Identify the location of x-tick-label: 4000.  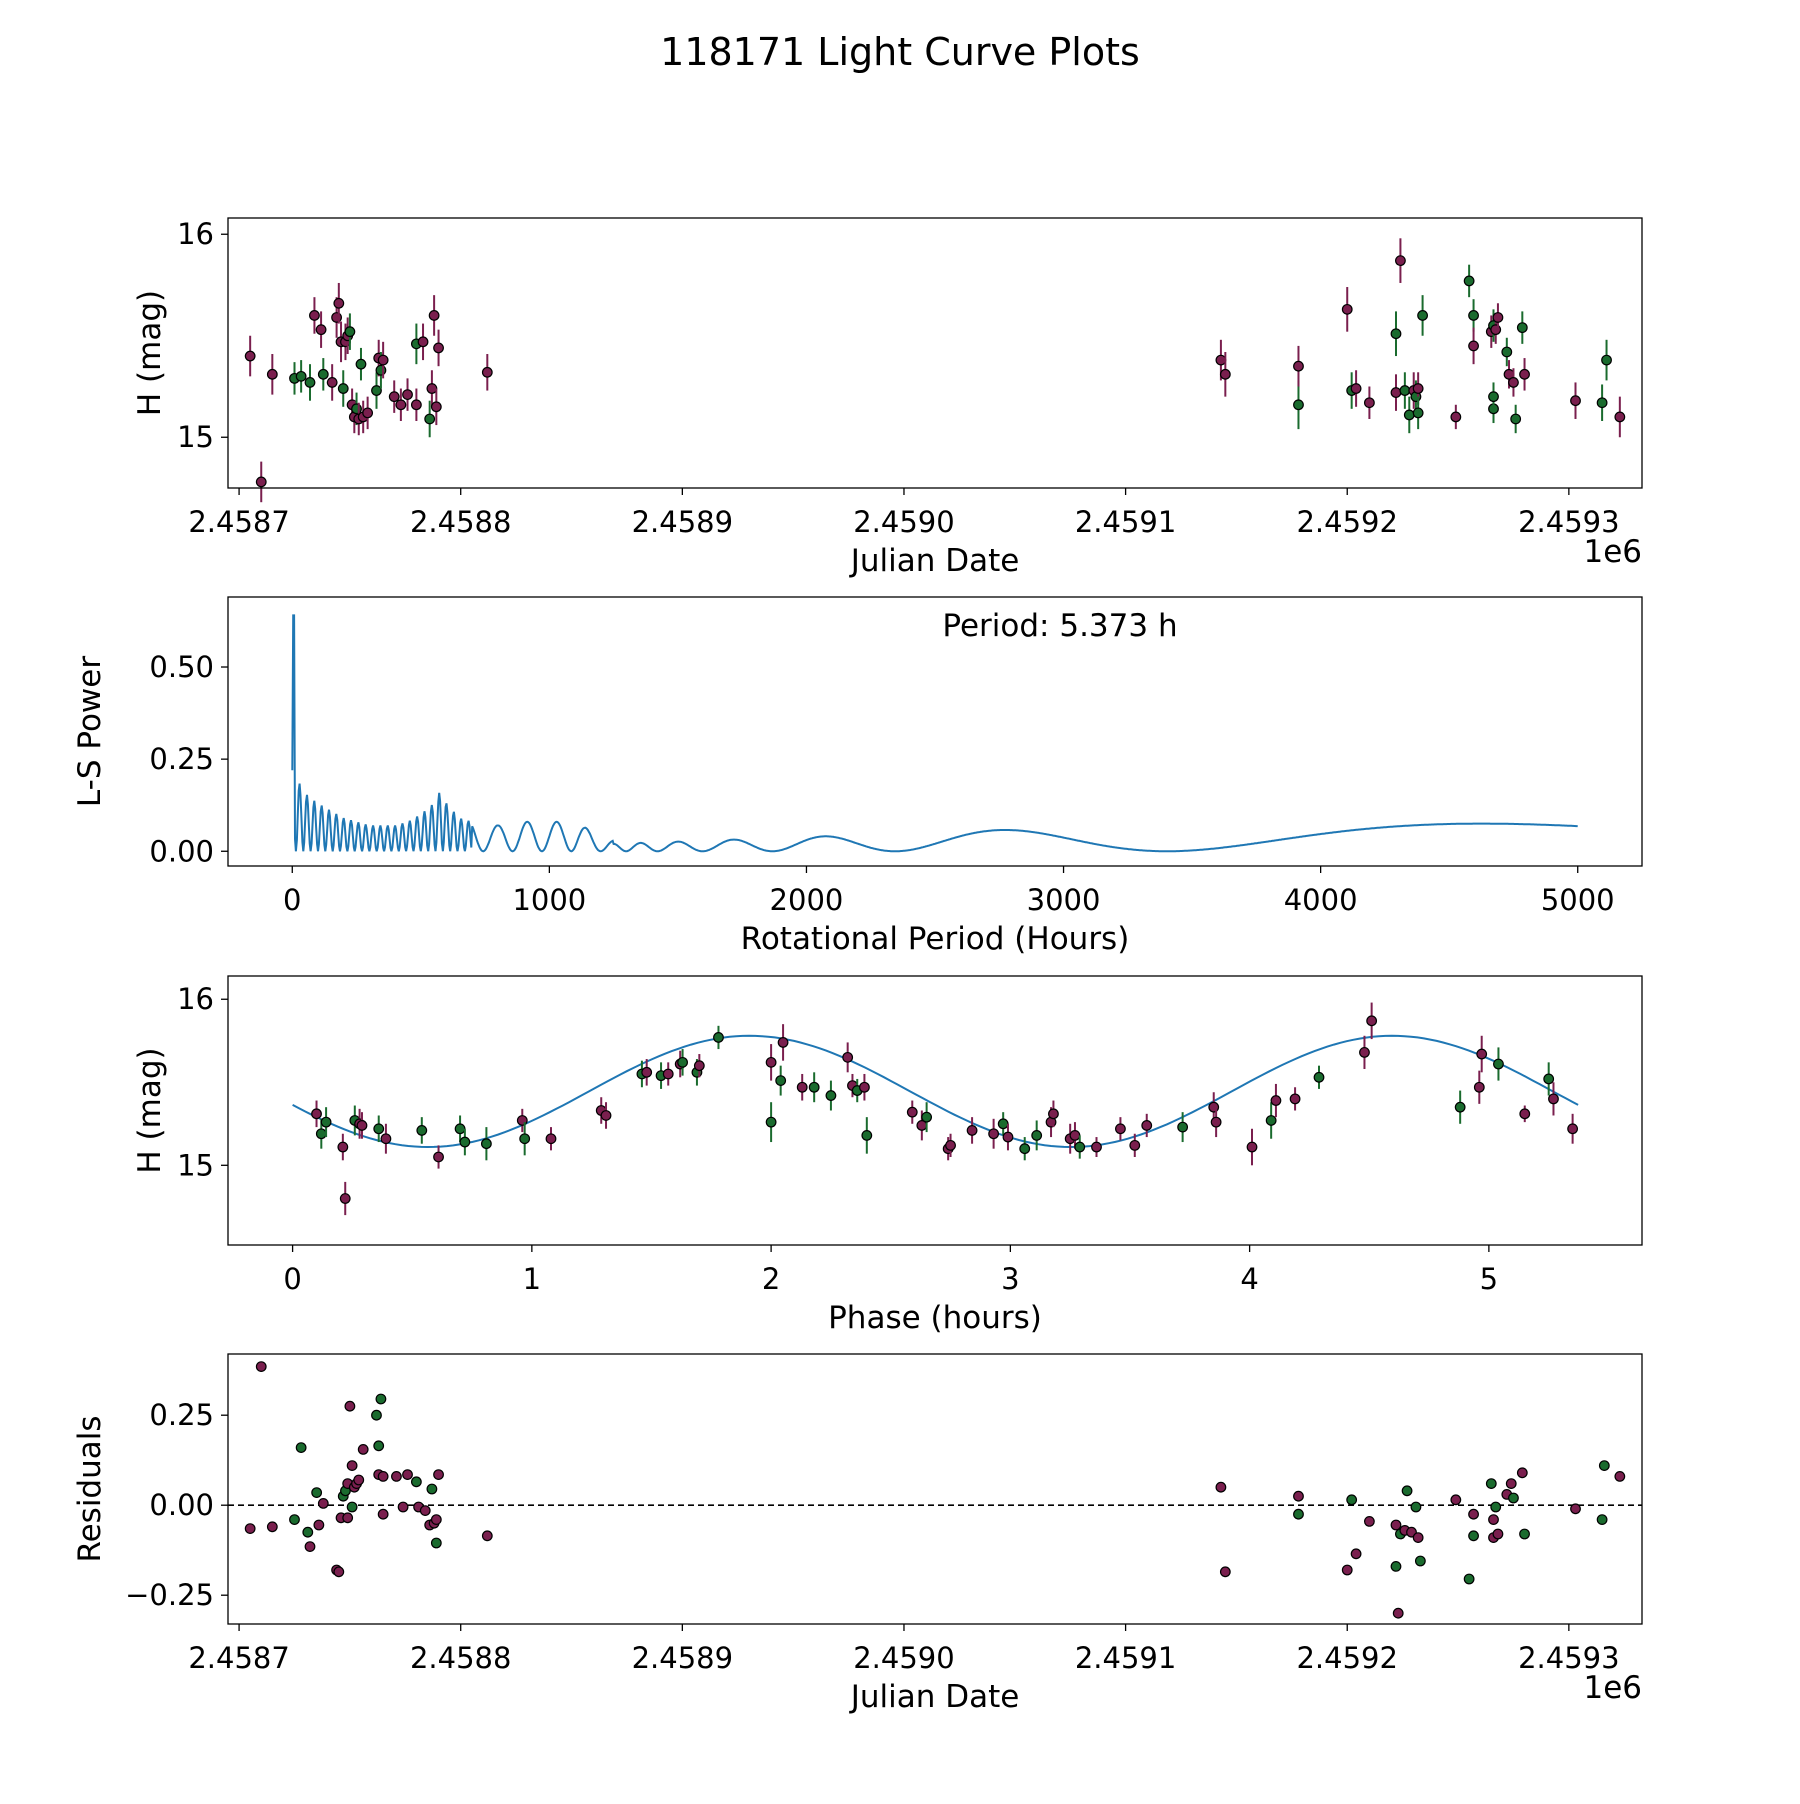
(1321, 900).